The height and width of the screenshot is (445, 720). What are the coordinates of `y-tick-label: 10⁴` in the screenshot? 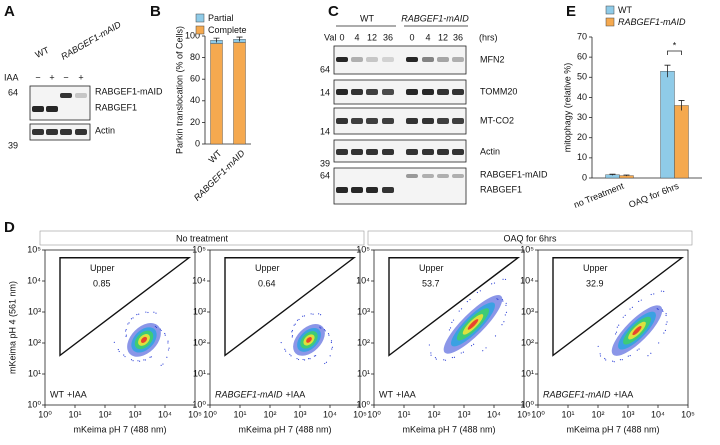 It's located at (527, 280).